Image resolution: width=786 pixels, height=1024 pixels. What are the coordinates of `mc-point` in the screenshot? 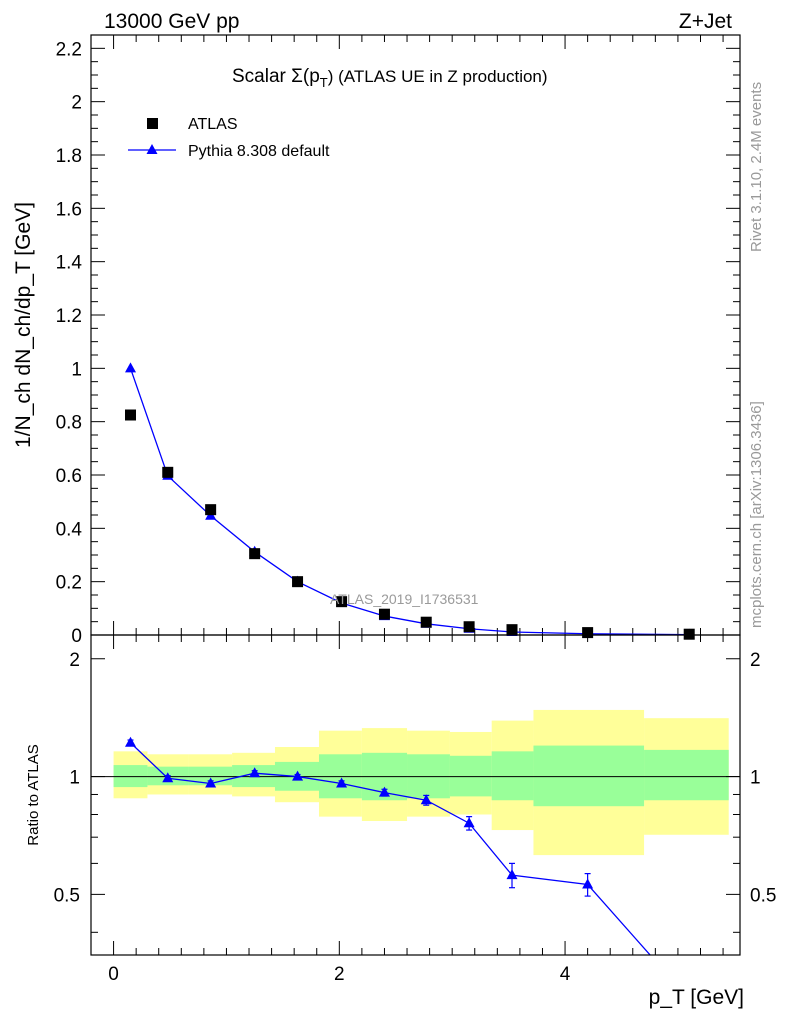 It's located at (131, 367).